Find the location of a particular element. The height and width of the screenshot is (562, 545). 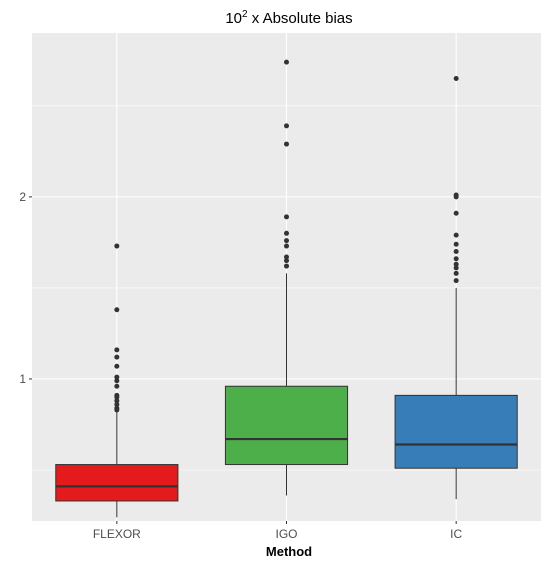

x-axis-title: Method is located at coordinates (289, 551).